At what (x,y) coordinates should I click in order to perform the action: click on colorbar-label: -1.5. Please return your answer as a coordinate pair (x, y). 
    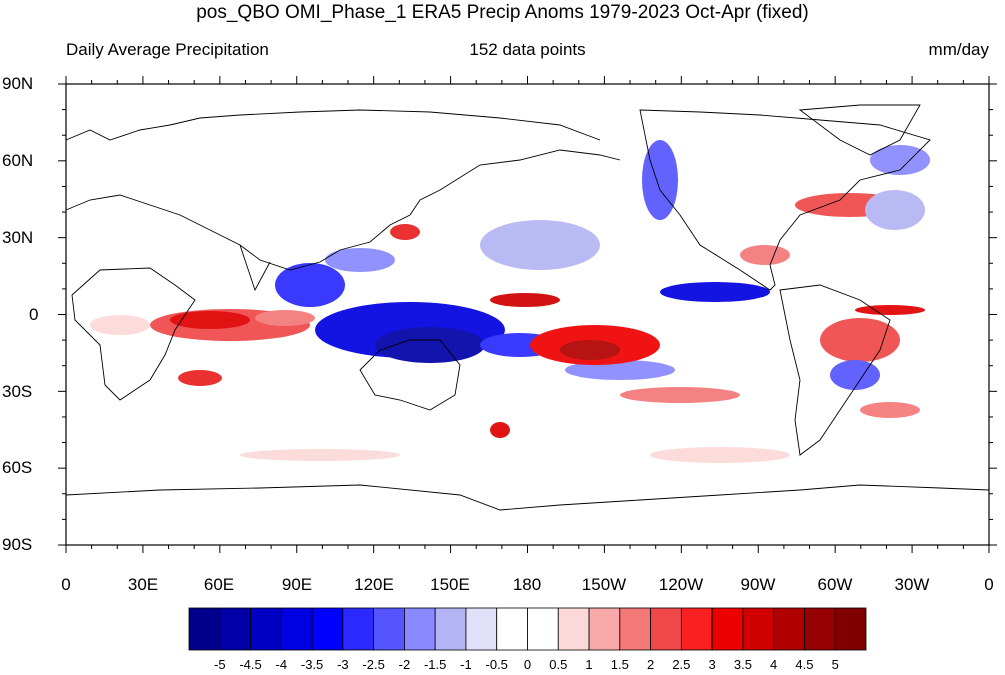
    Looking at the image, I should click on (435, 664).